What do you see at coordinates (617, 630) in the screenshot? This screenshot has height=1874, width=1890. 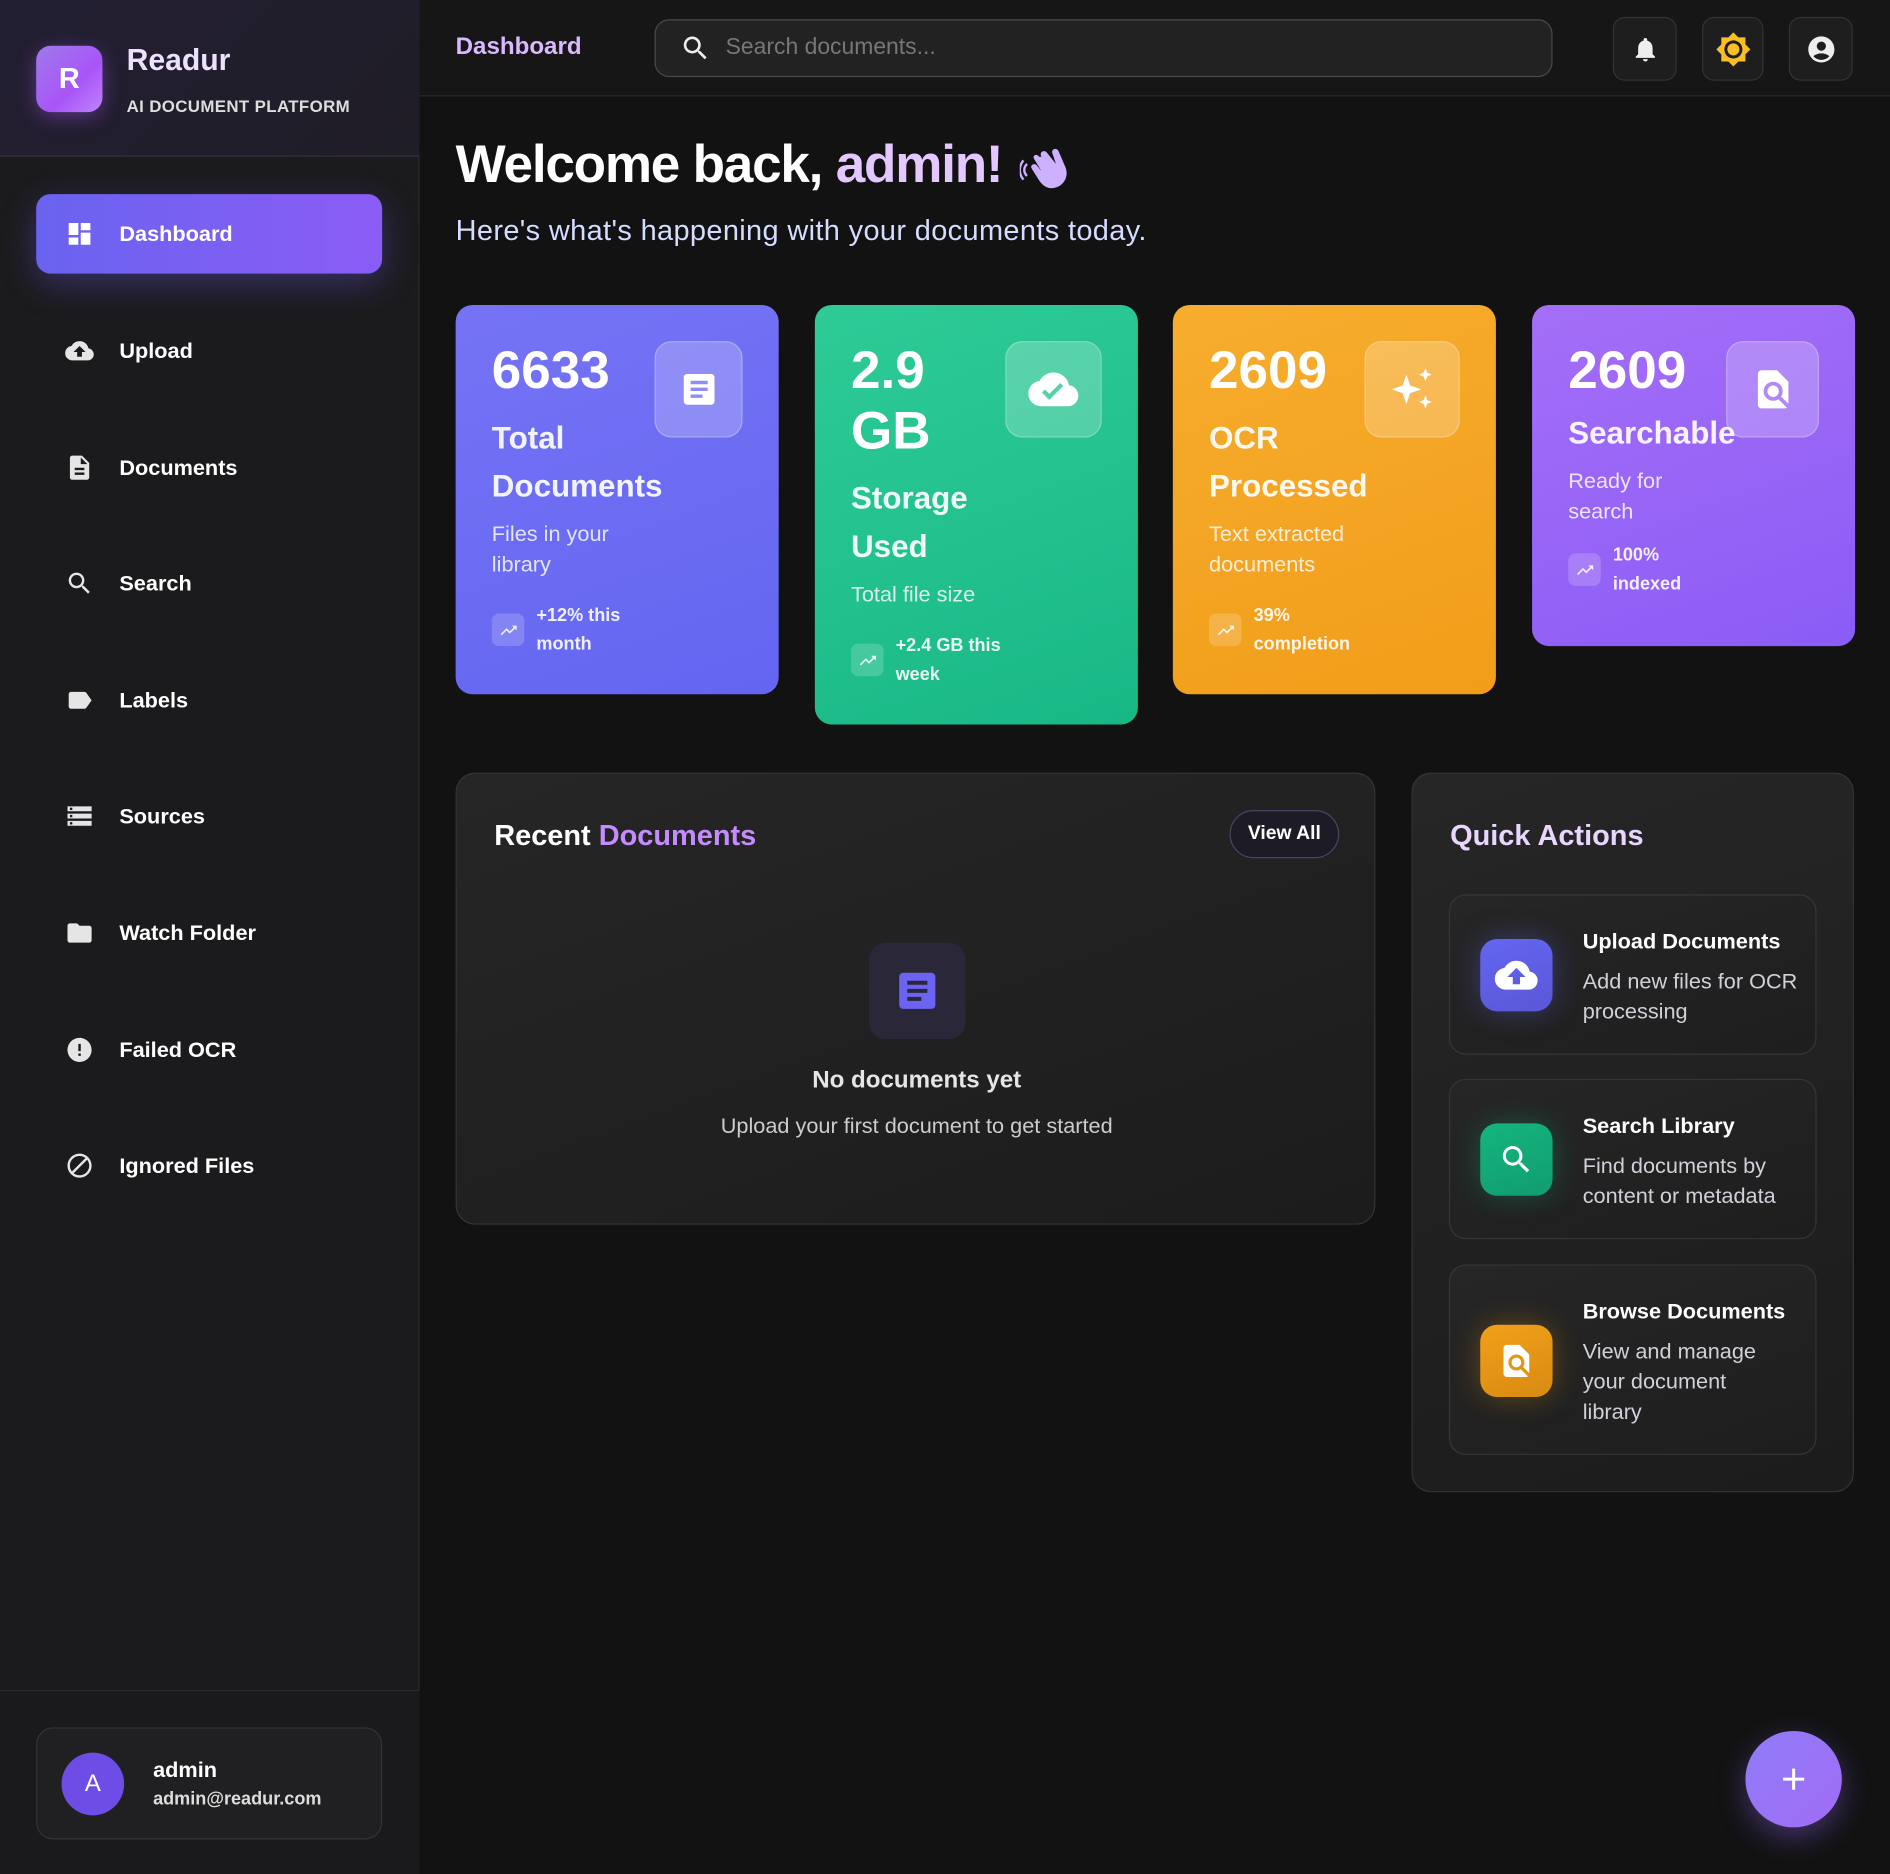 I see `stat-trend: +12% this month` at bounding box center [617, 630].